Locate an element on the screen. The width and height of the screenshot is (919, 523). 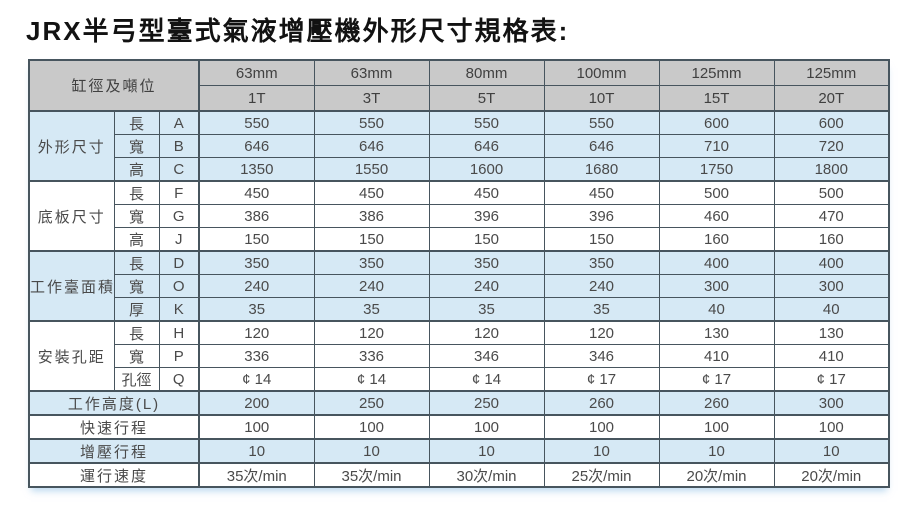
column-tonnage-header: 10T is located at coordinates (601, 98).